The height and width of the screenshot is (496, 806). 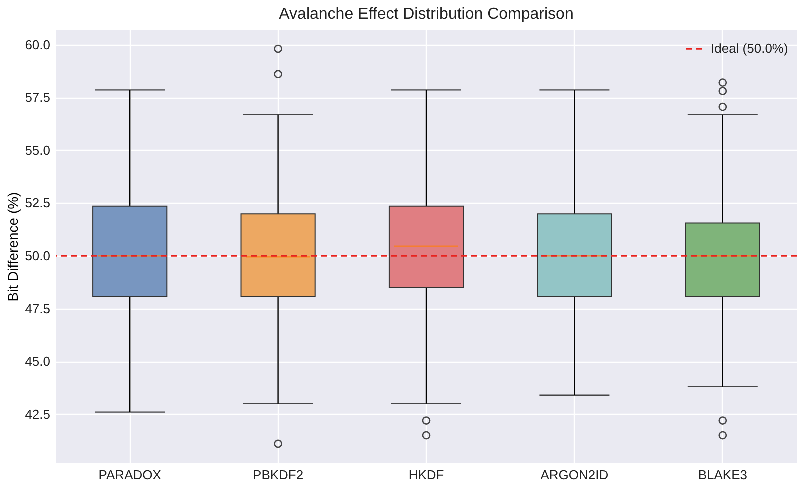 I want to click on x-tick-label: ARGON2ID, so click(x=574, y=475).